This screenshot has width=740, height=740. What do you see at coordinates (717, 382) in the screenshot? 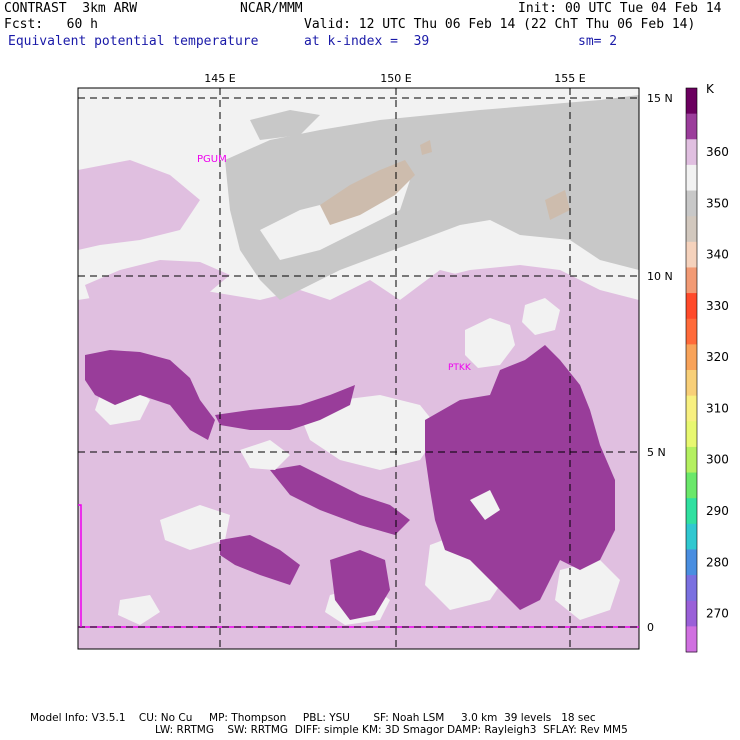
I see `colorbar-labels: 360 350 340 330 320 310 300 290 280 270` at bounding box center [717, 382].